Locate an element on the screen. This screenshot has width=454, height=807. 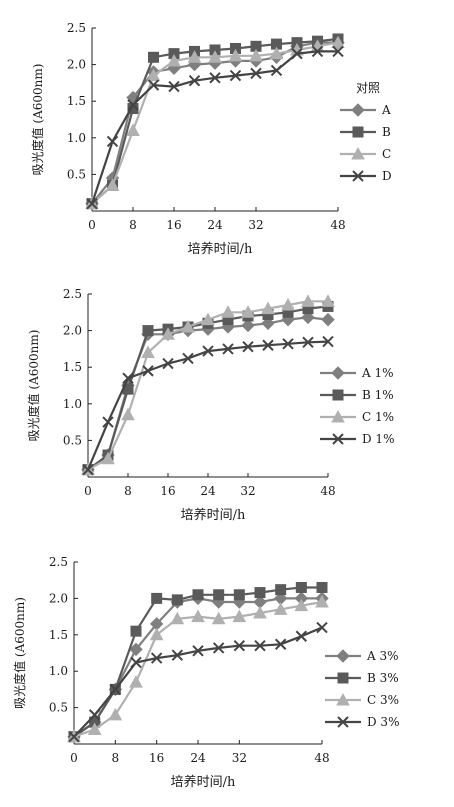
x-tick-label: 16 is located at coordinates (167, 491).